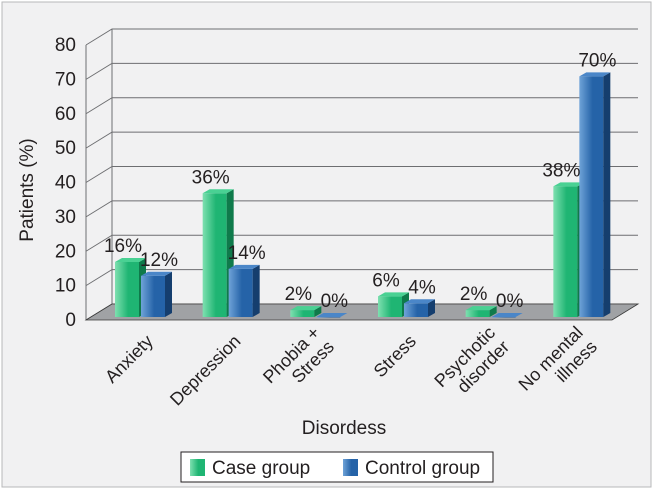 This screenshot has height=494, width=653. I want to click on data-label: 36%, so click(211, 177).